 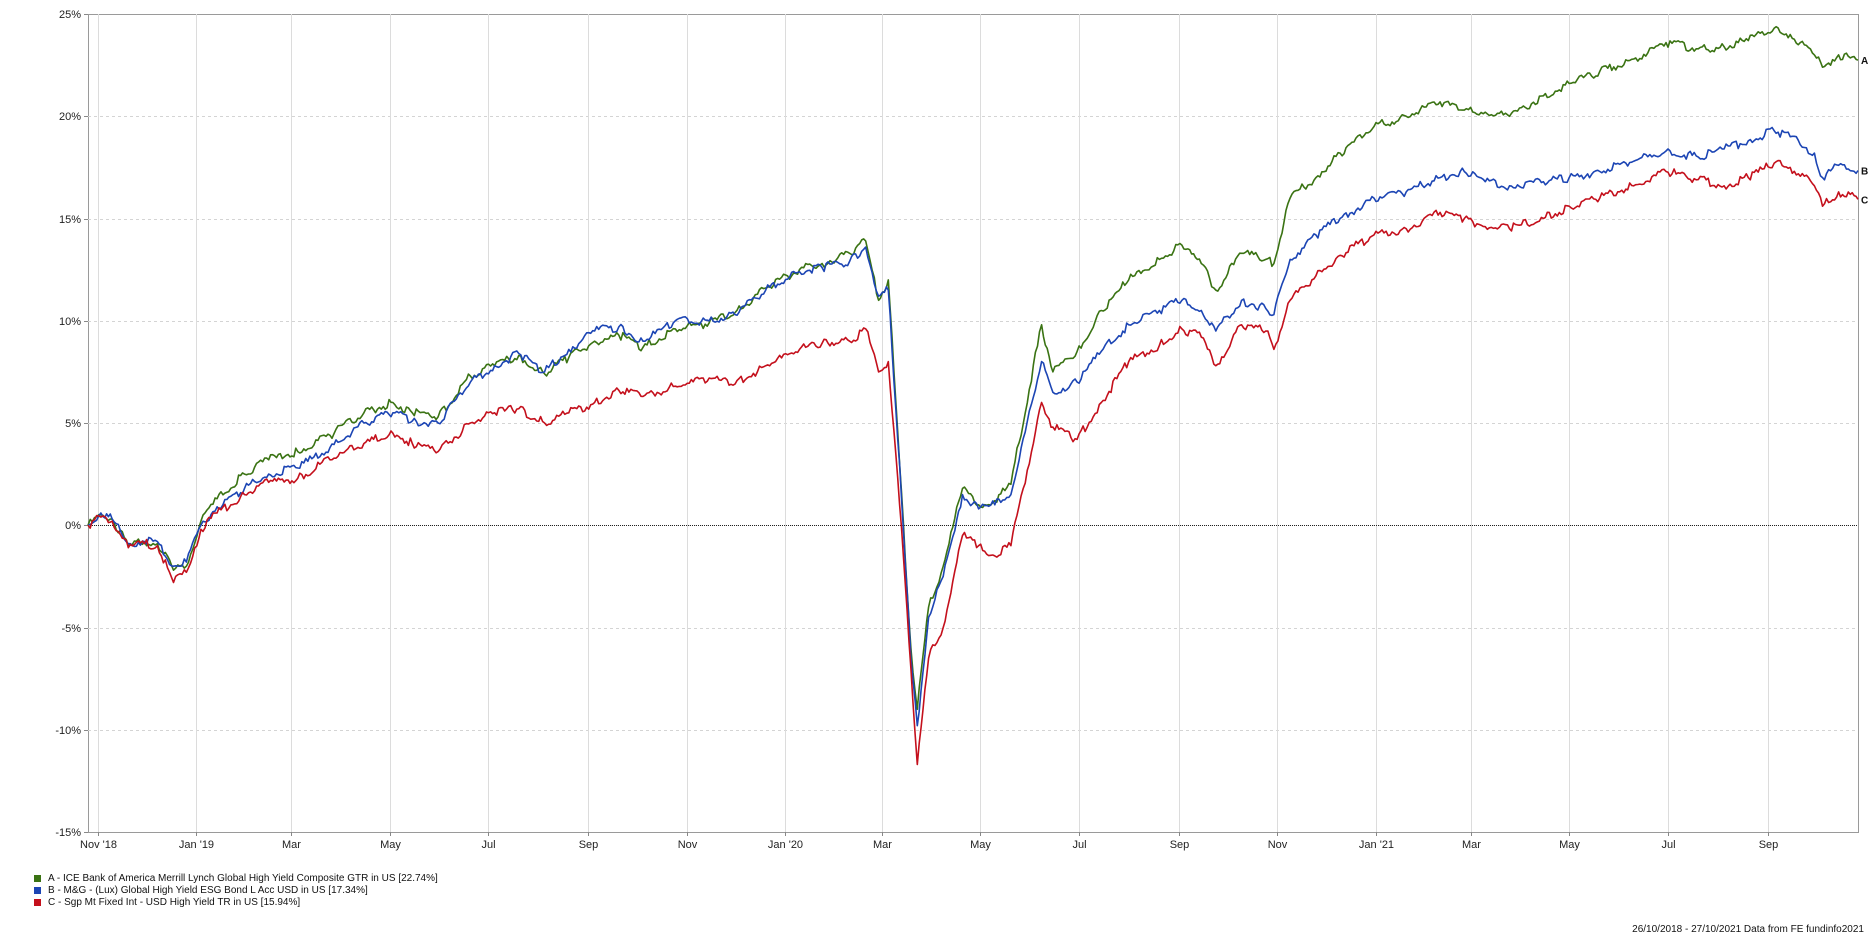 I want to click on x-tick-label: Nov '18, so click(x=98, y=845).